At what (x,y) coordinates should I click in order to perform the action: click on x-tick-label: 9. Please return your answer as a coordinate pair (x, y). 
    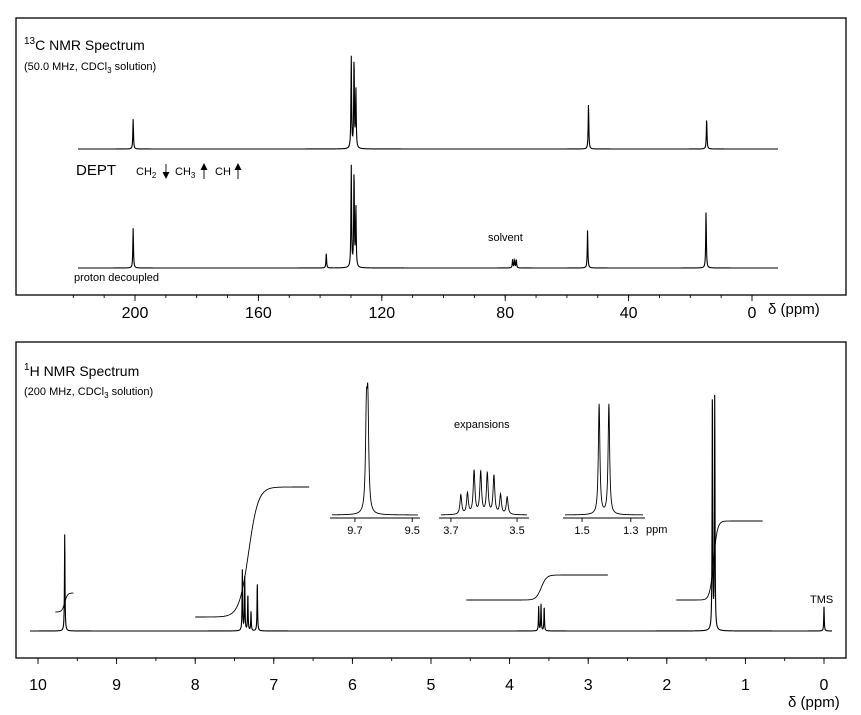
    Looking at the image, I should click on (116, 685).